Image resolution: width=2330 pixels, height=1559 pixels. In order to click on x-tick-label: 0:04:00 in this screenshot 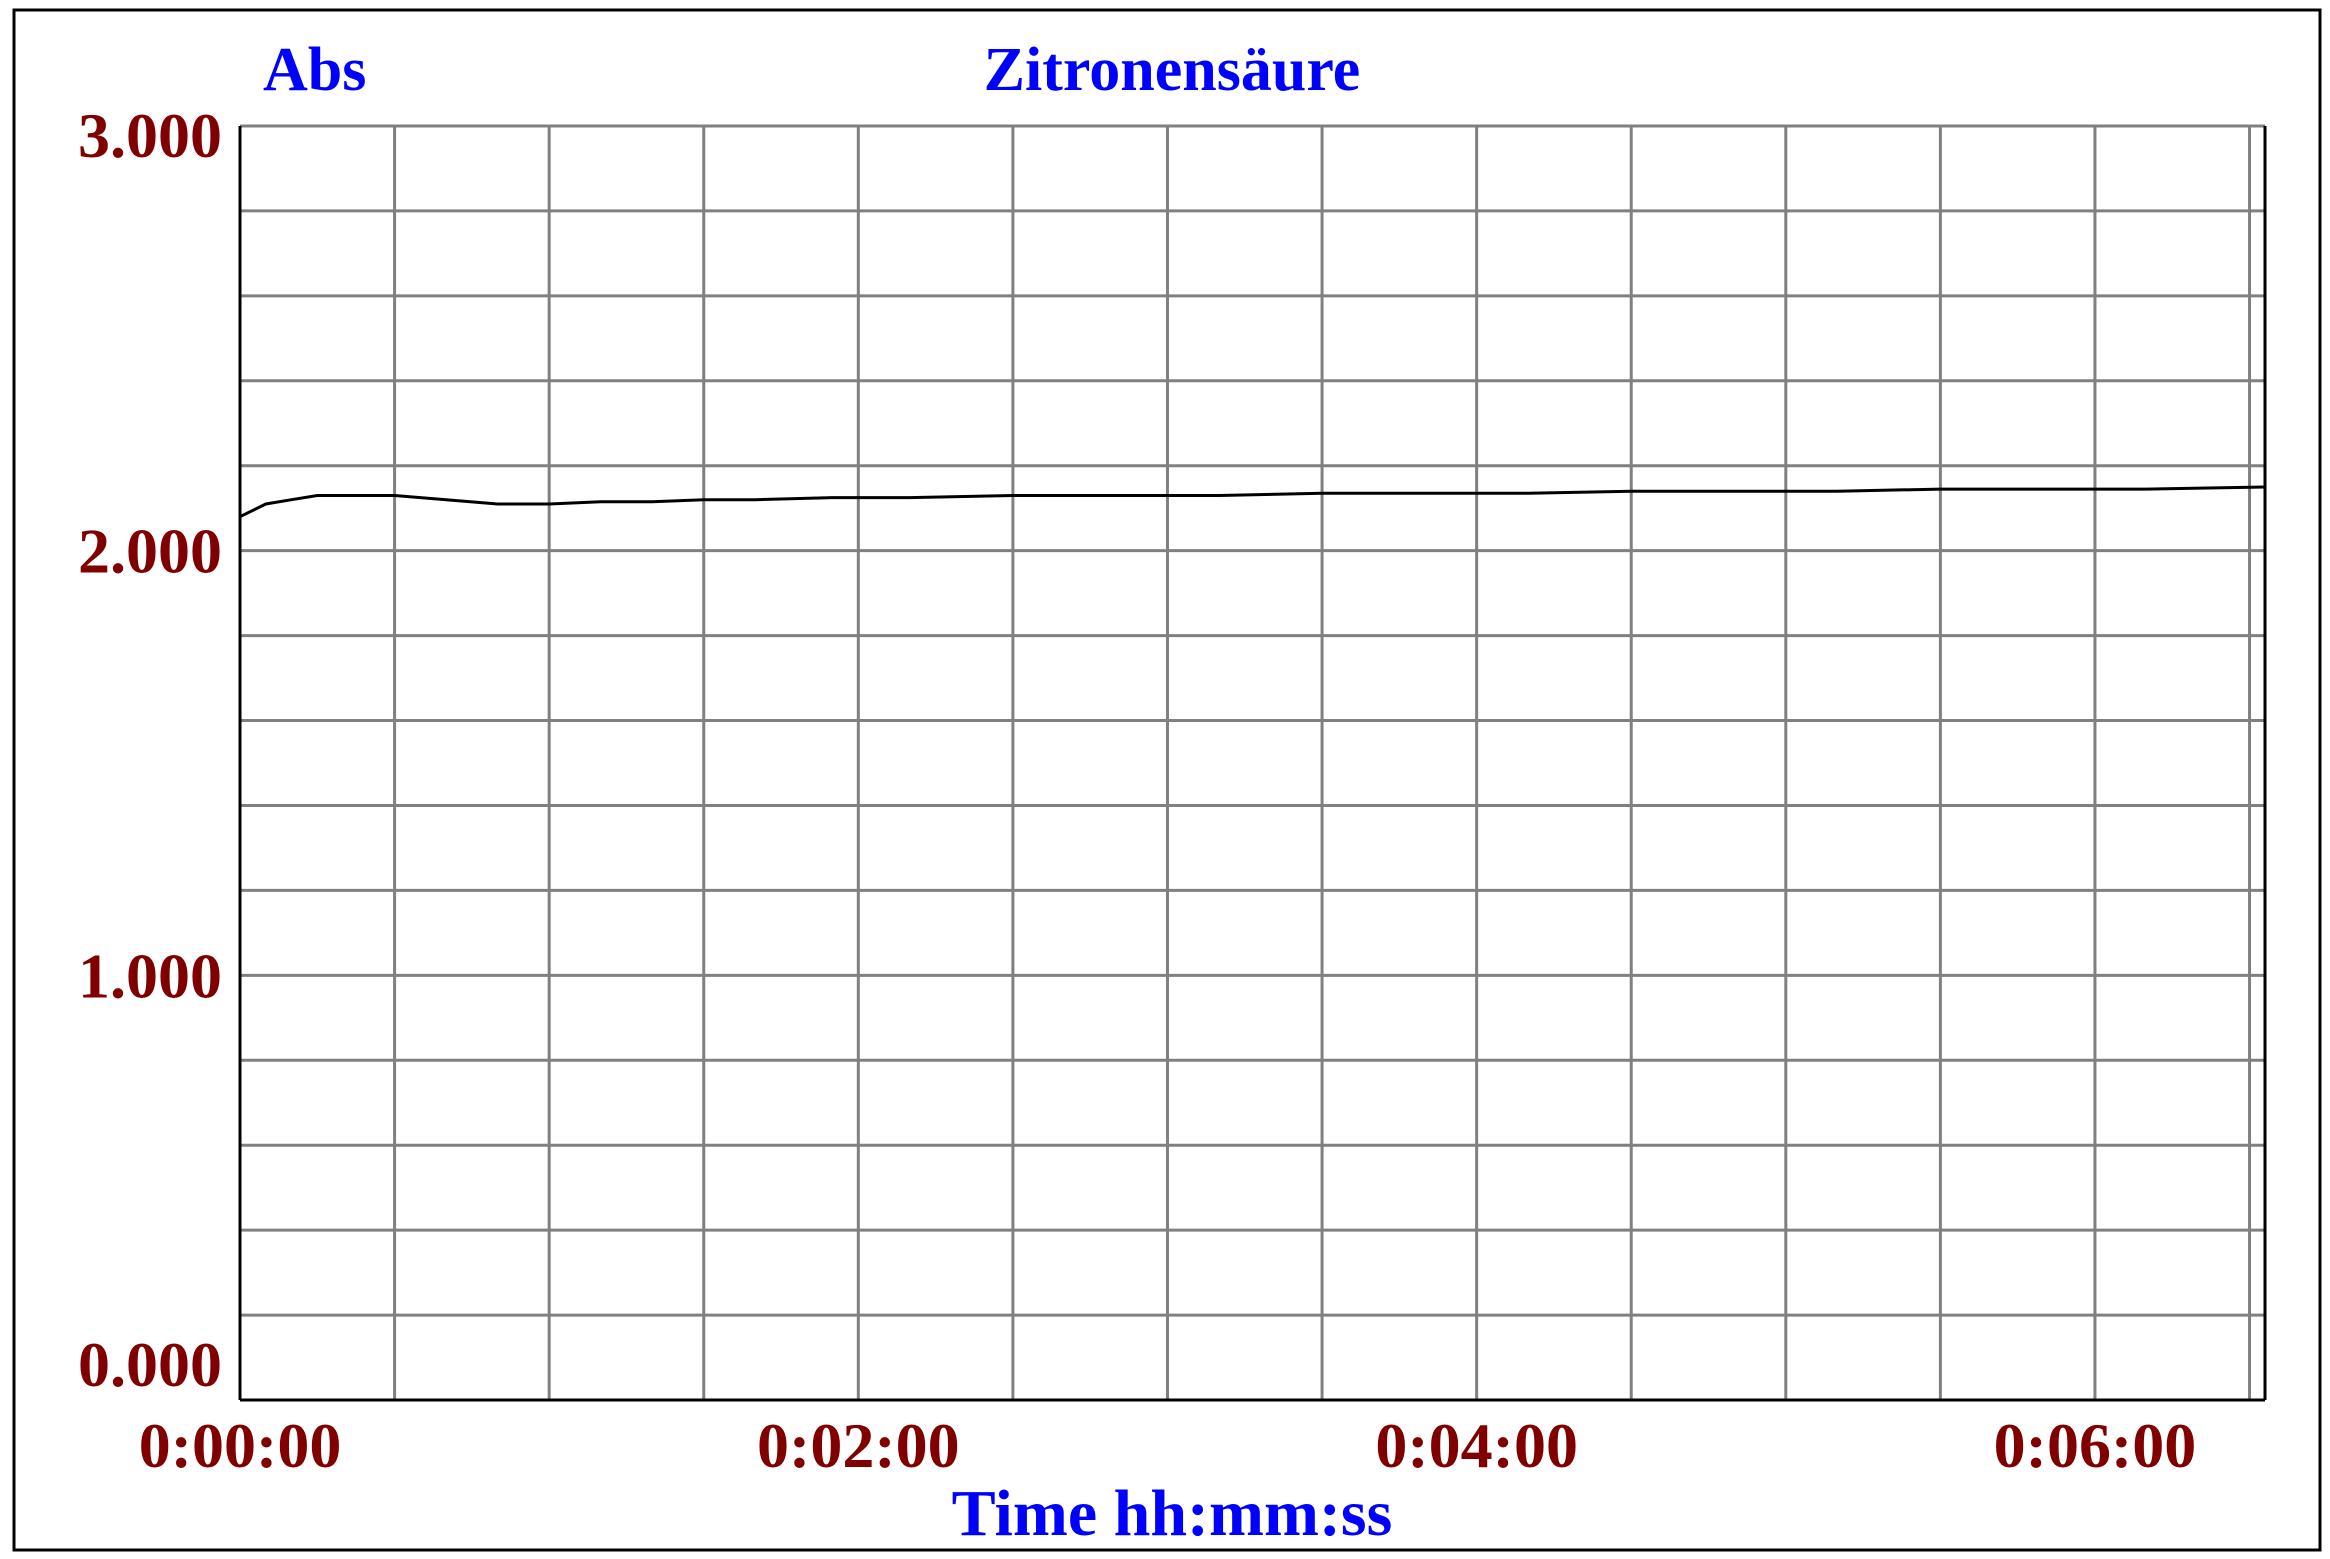, I will do `click(1476, 1445)`.